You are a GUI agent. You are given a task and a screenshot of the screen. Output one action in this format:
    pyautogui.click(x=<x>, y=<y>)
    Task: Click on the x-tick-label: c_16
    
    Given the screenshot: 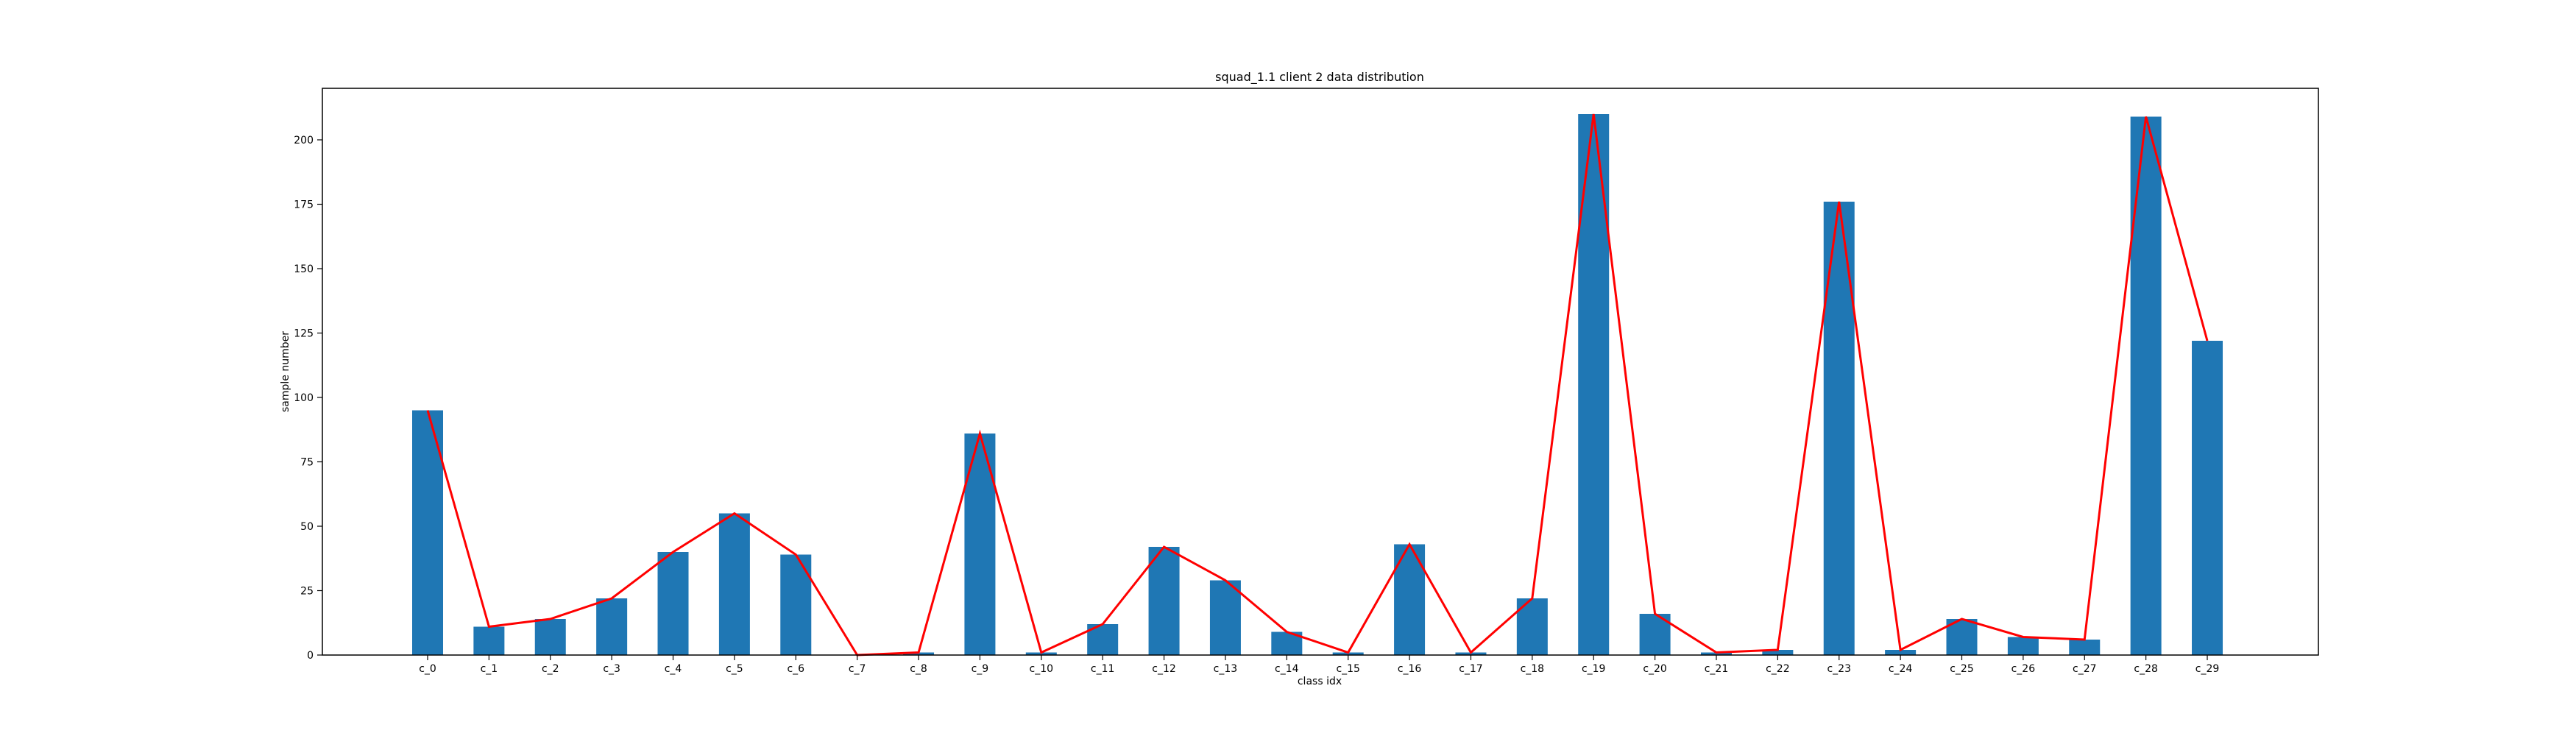 What is the action you would take?
    pyautogui.click(x=1410, y=669)
    